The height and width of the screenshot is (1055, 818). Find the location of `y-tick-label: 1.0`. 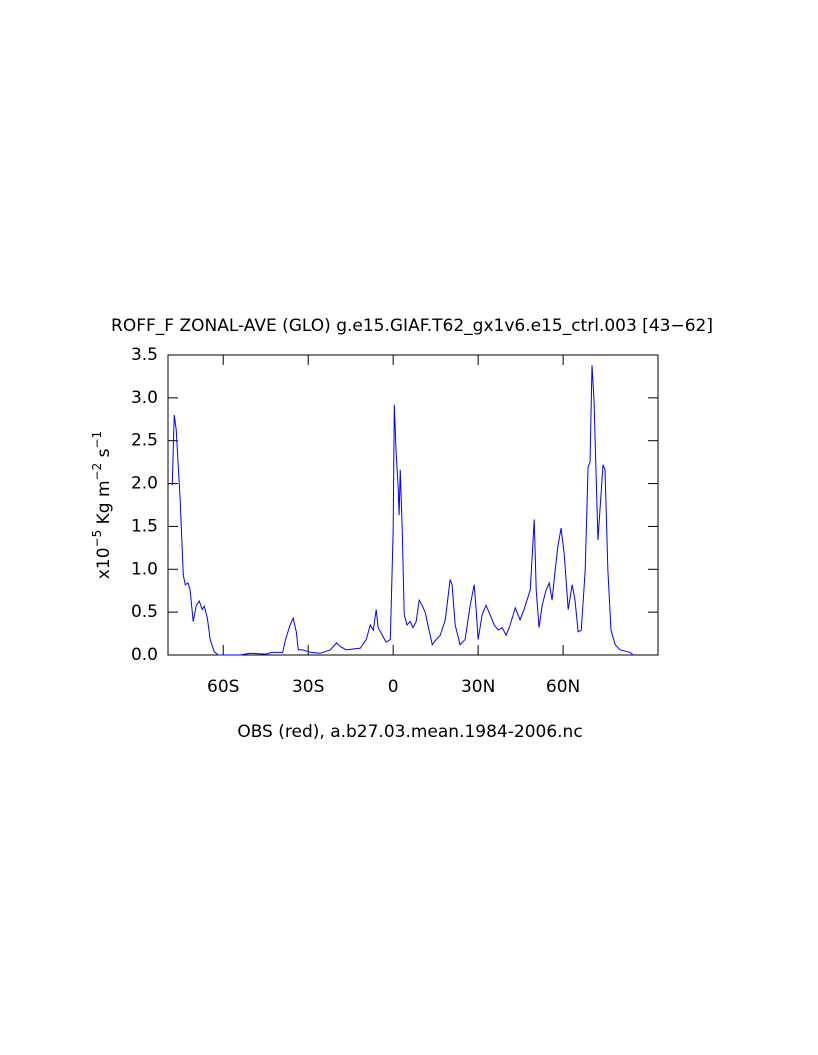

y-tick-label: 1.0 is located at coordinates (144, 569).